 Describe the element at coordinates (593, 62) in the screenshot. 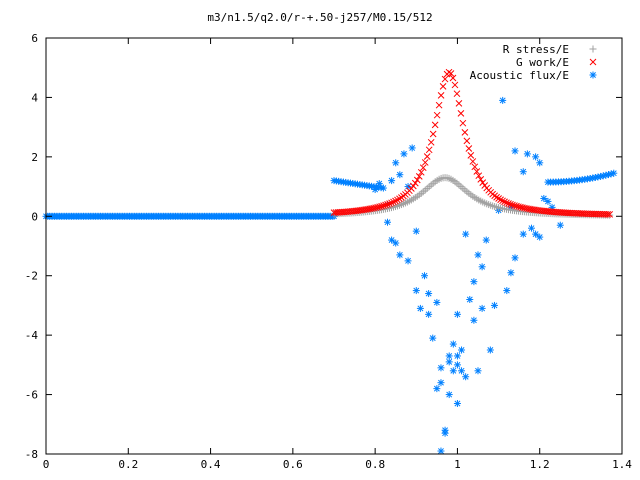

I see `legend-marker` at that location.